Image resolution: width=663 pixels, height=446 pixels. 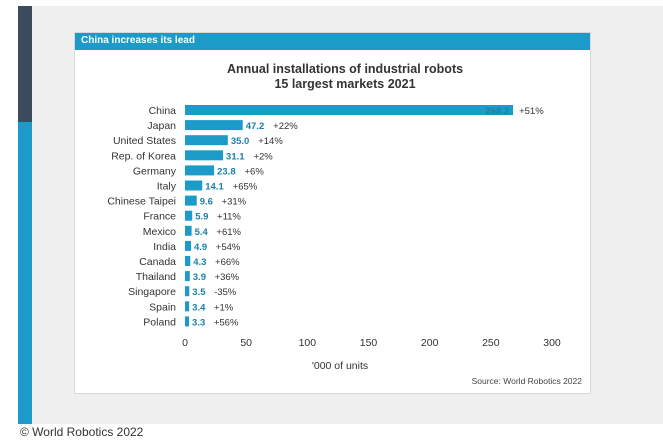 What do you see at coordinates (163, 111) in the screenshot?
I see `category-label: China` at bounding box center [163, 111].